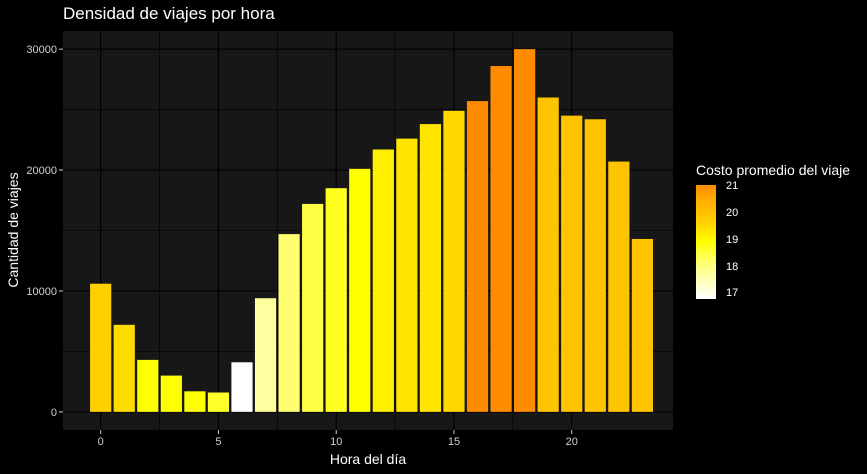 Image resolution: width=867 pixels, height=474 pixels. Describe the element at coordinates (706, 242) in the screenshot. I see `legend-colorbar` at that location.